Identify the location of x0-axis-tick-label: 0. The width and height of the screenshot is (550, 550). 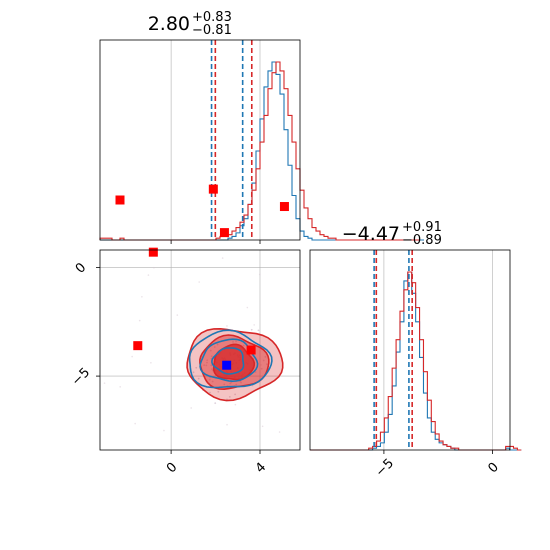
(172, 468).